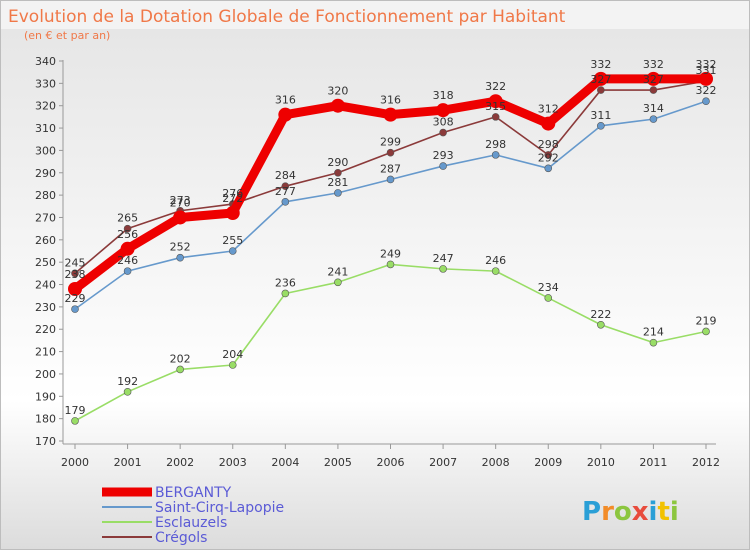 This screenshot has height=550, width=750. Describe the element at coordinates (75, 298) in the screenshot. I see `data-label: 229` at that location.